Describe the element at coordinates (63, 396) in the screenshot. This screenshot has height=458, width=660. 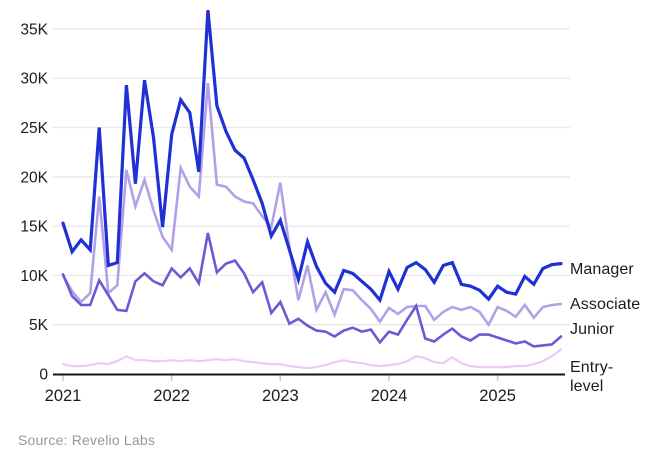
I see `x-axis-tick-label: 2021` at that location.